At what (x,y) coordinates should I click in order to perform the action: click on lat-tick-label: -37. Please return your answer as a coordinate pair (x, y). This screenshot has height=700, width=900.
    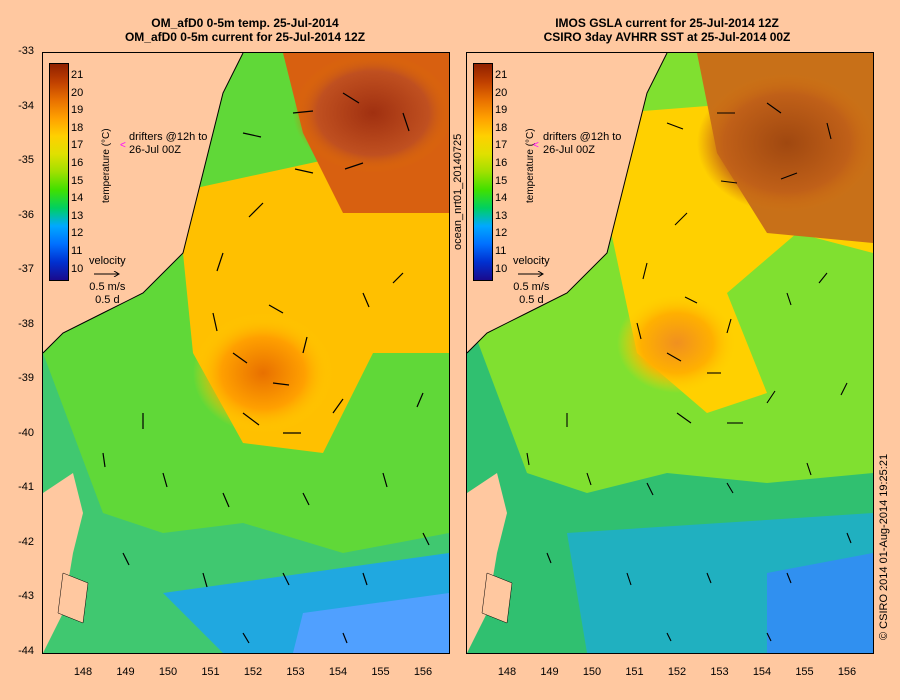
    Looking at the image, I should click on (26, 269).